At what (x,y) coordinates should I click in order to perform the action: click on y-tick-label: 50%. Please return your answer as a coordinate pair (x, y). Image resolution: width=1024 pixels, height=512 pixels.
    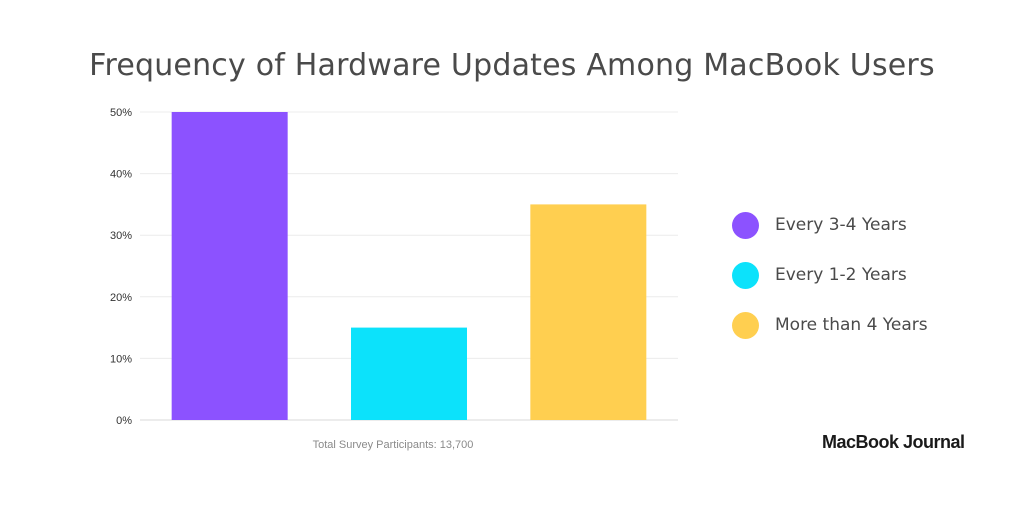
    Looking at the image, I should click on (121, 113).